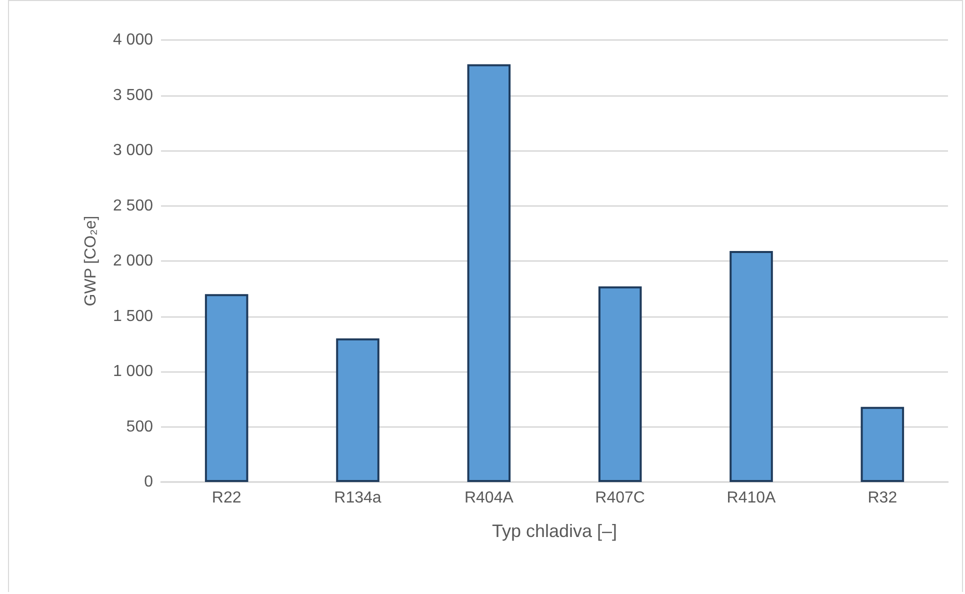 This screenshot has width=965, height=594. What do you see at coordinates (133, 95) in the screenshot?
I see `y-tick-label: 3 500` at bounding box center [133, 95].